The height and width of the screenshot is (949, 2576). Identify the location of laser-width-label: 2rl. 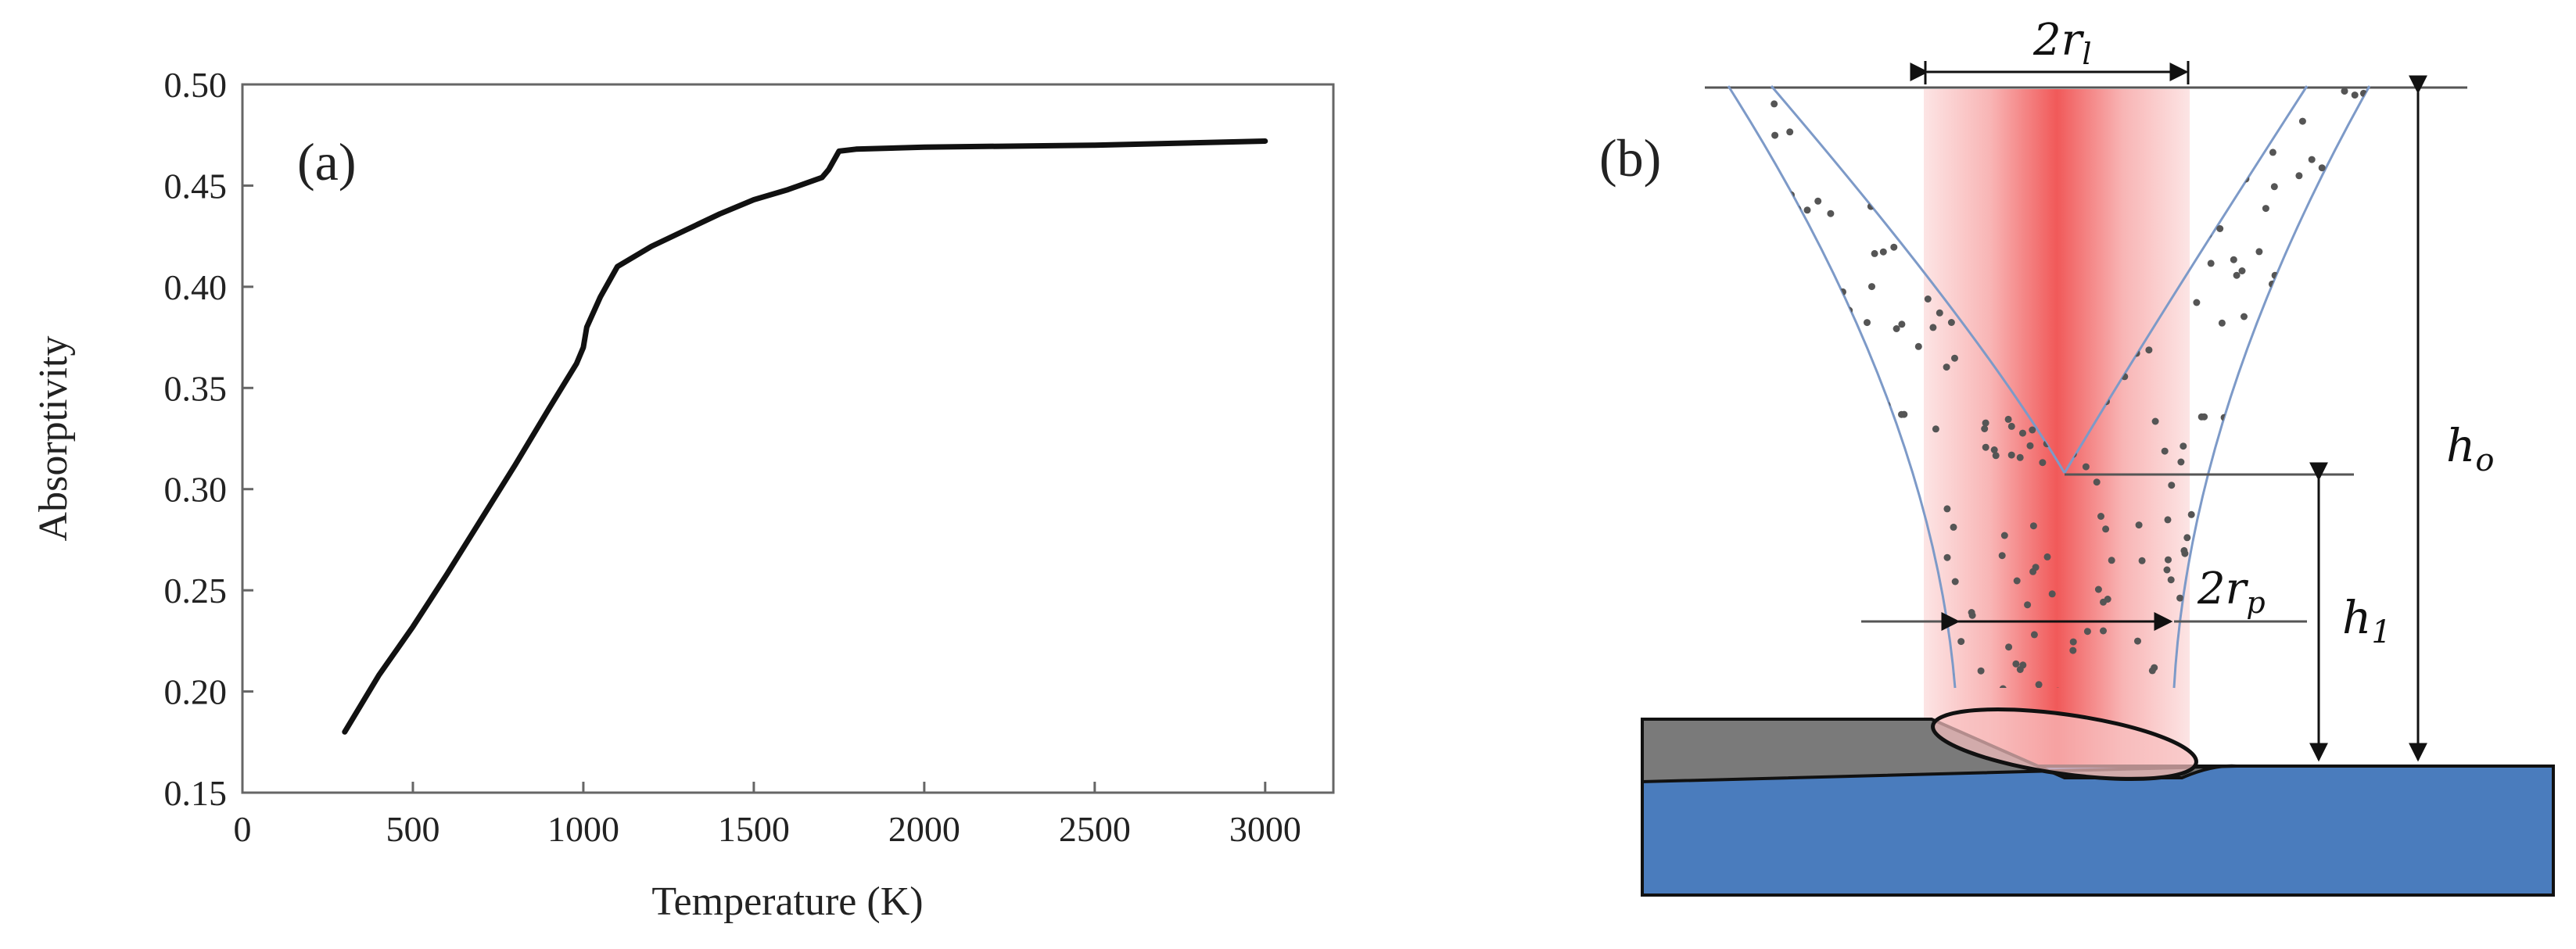
(2062, 43).